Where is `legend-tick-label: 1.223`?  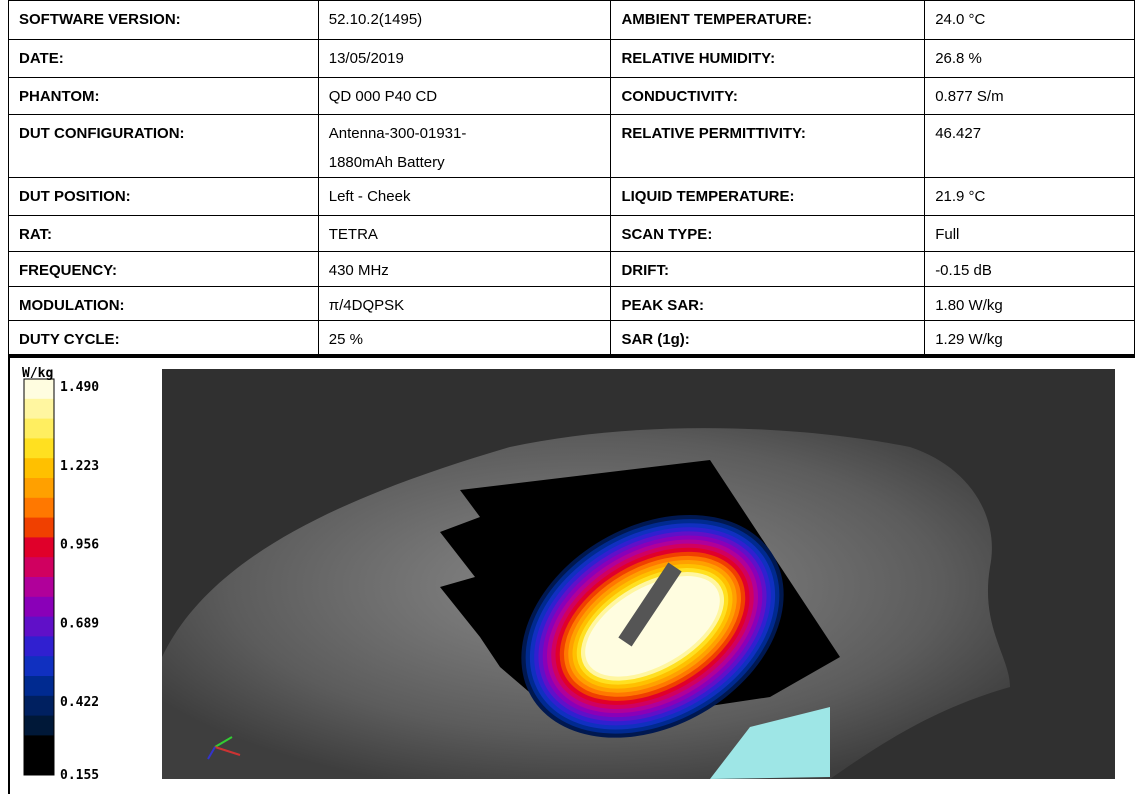
legend-tick-label: 1.223 is located at coordinates (79, 466).